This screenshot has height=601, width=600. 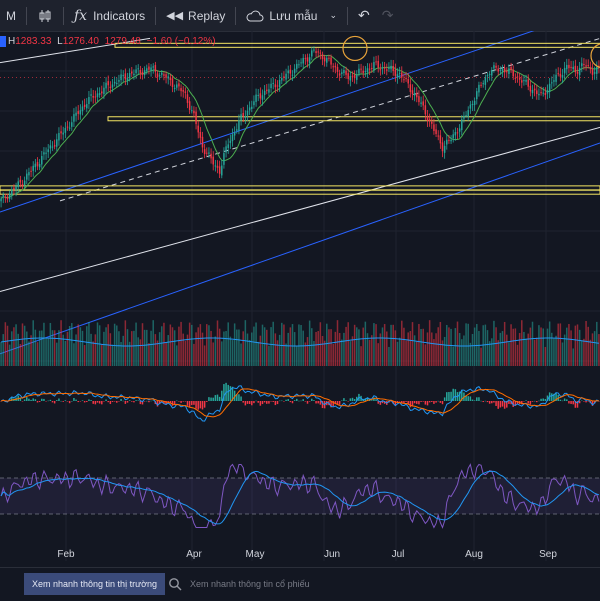 I want to click on undo-button: ↶, so click(x=364, y=15).